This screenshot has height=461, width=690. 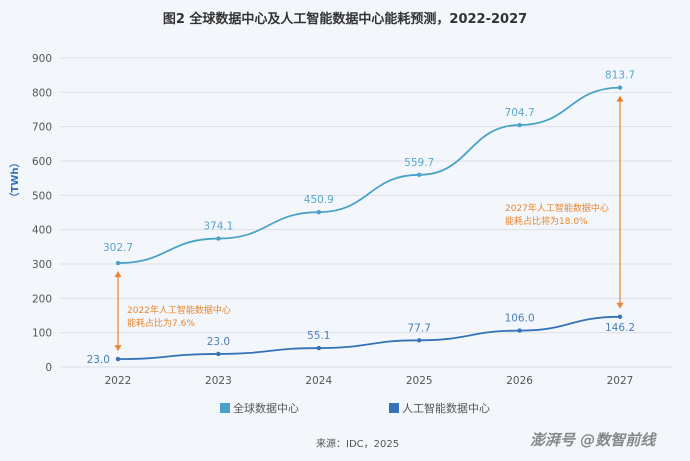 I want to click on y-tick-label: 400, so click(x=42, y=231).